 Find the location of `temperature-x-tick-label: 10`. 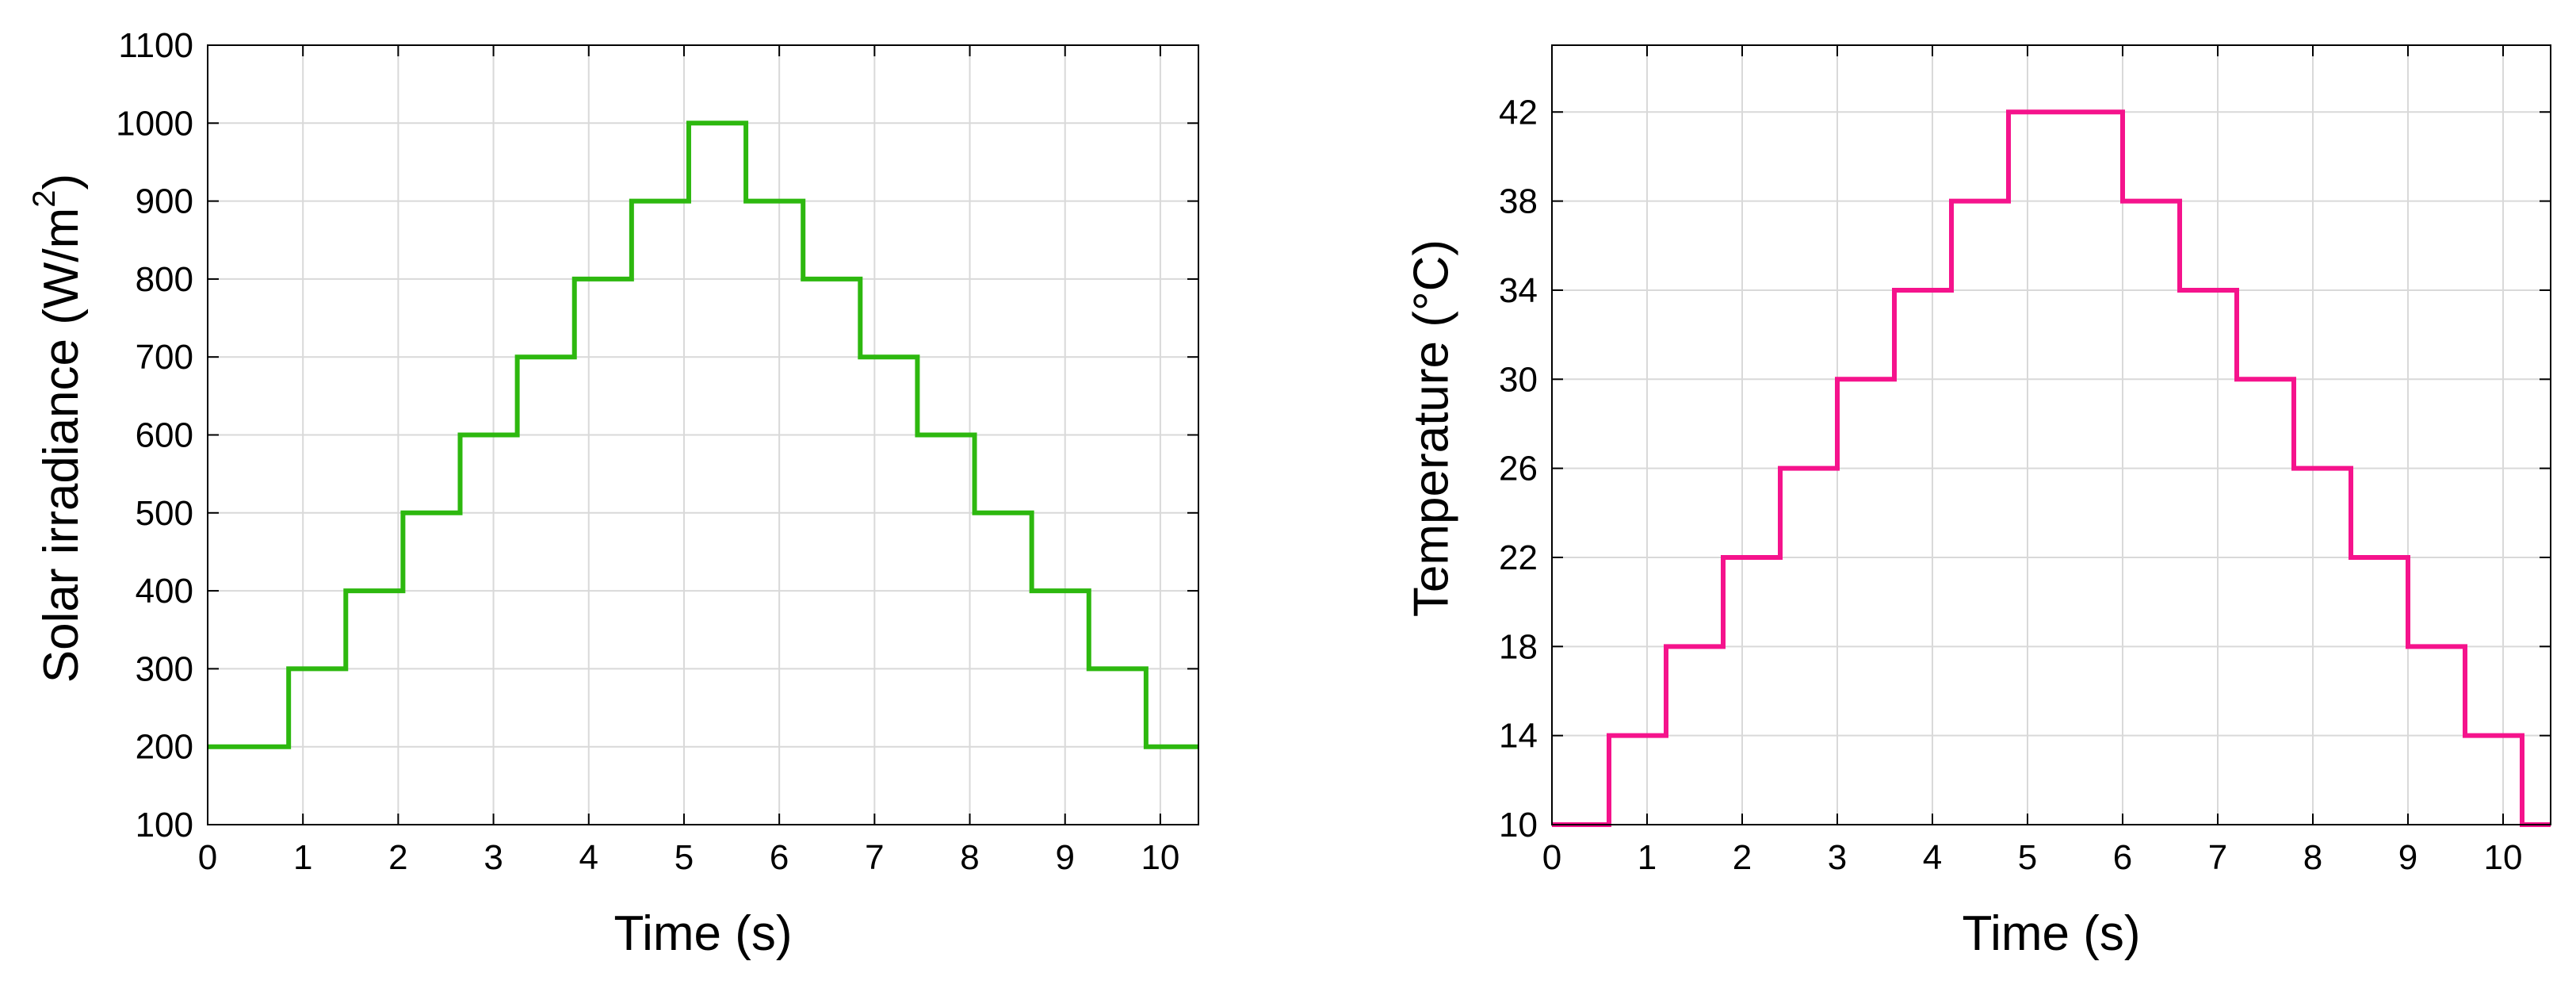

temperature-x-tick-label: 10 is located at coordinates (2503, 857).